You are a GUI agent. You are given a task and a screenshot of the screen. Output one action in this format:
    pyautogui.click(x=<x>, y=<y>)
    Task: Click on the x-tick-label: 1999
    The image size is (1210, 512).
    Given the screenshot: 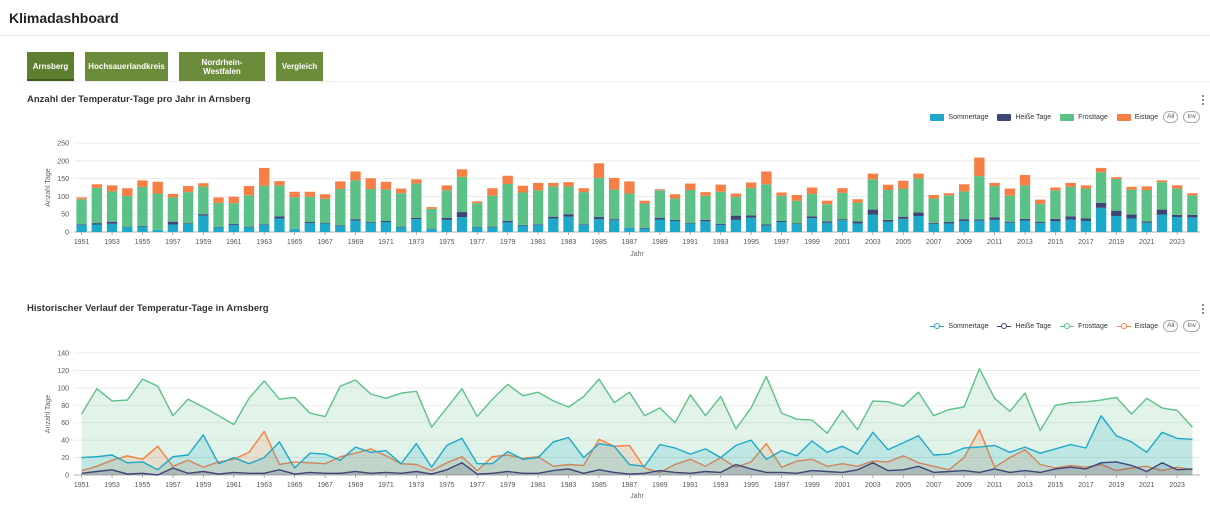 What is the action you would take?
    pyautogui.click(x=812, y=485)
    